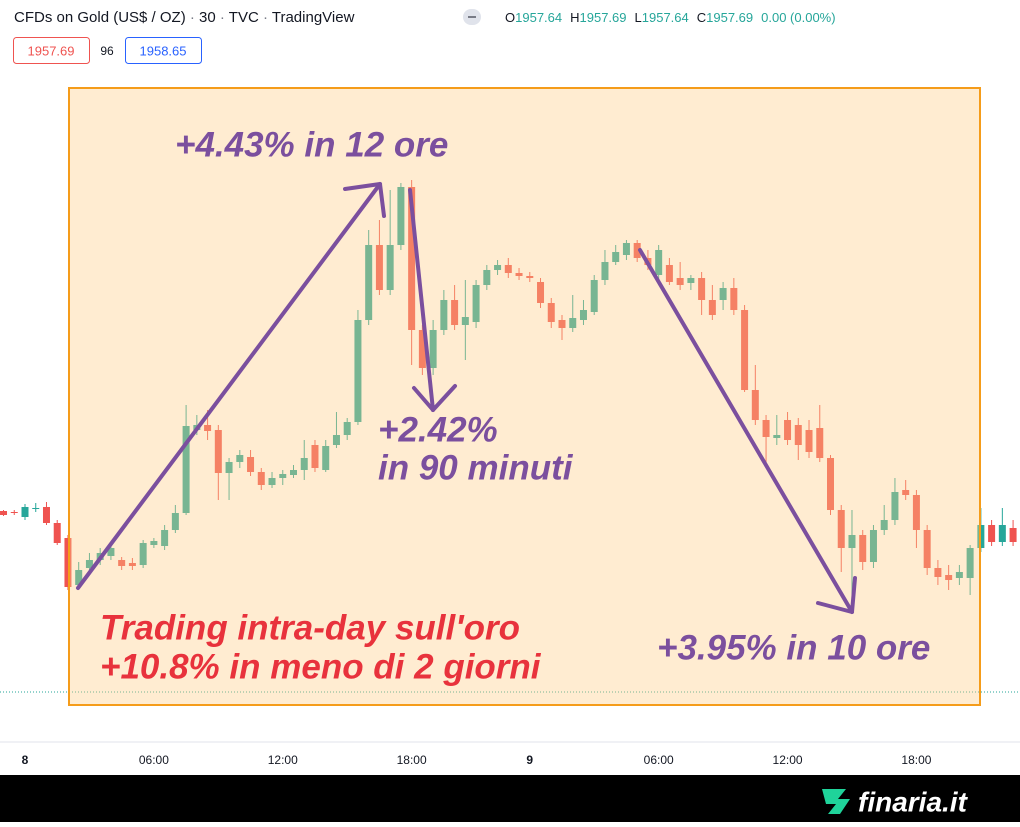  I want to click on logo-icon, so click(836, 801).